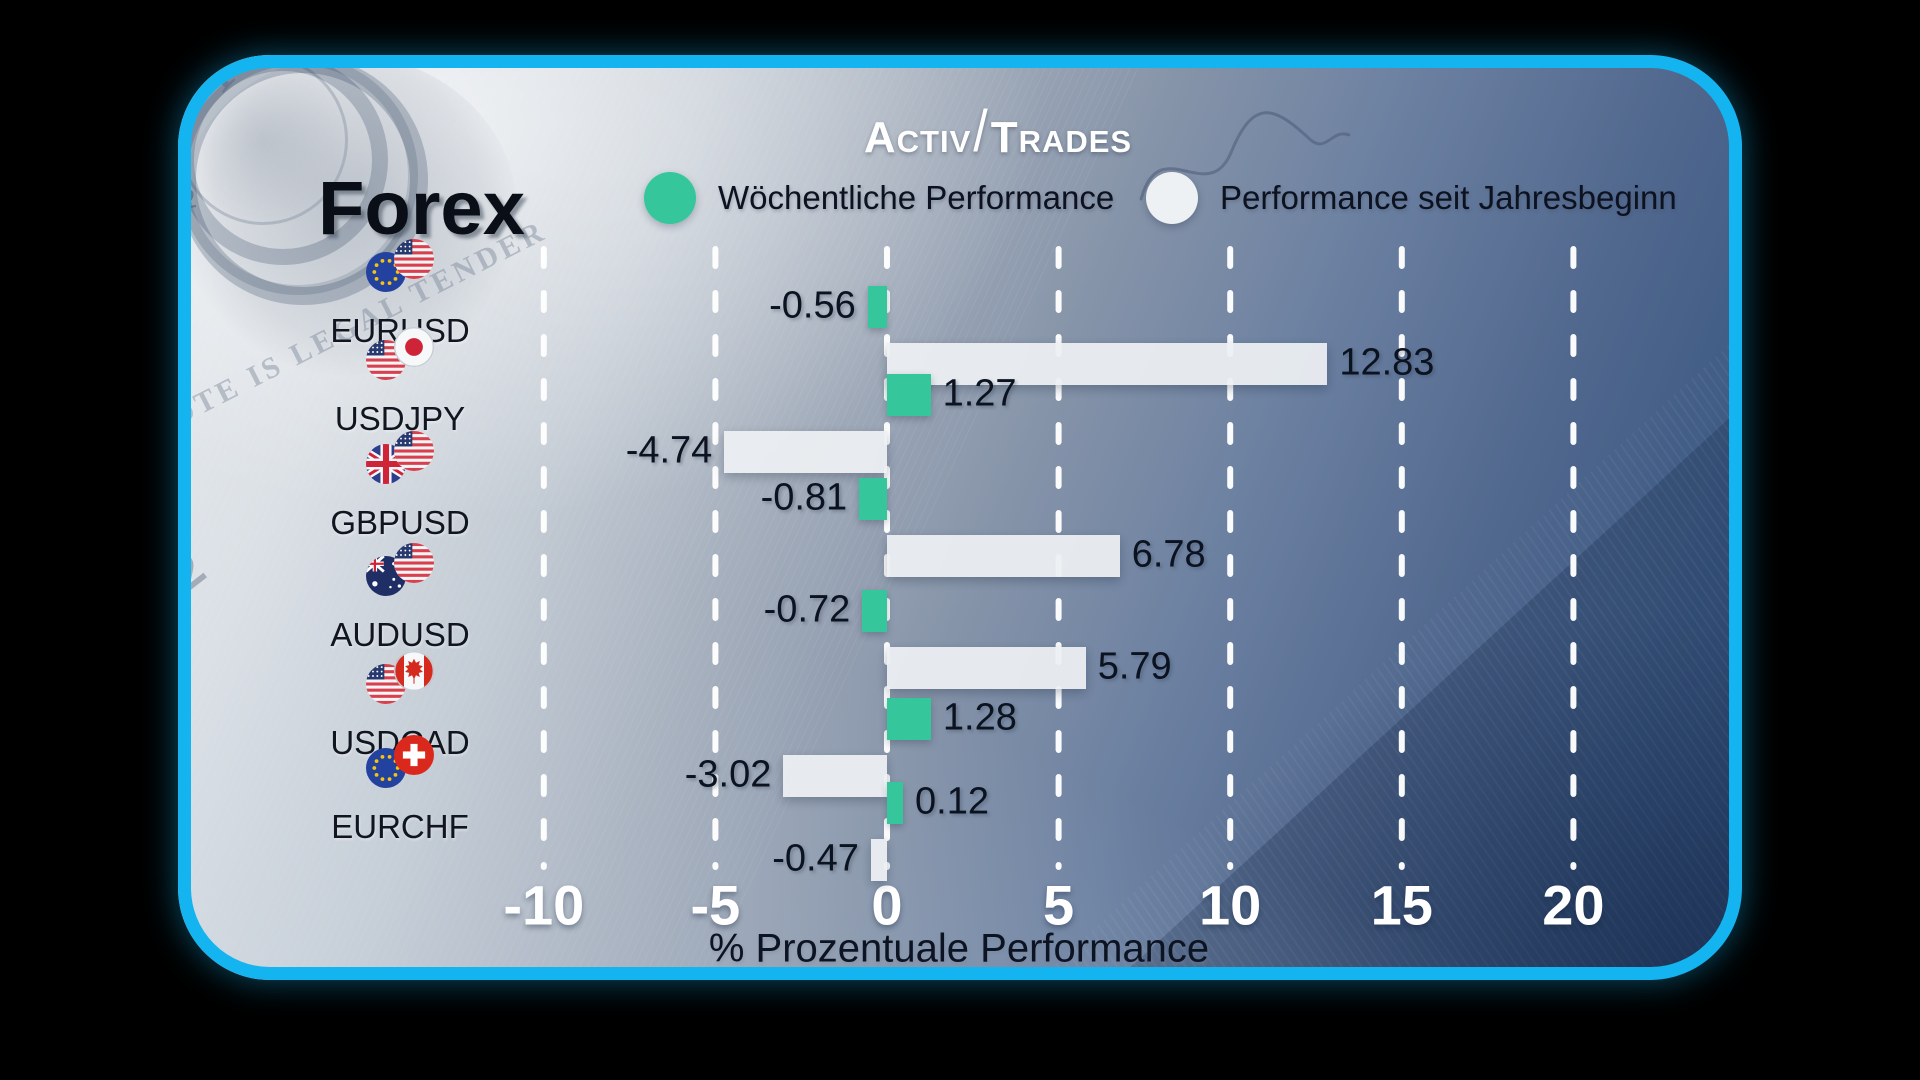 This screenshot has width=1920, height=1080. Describe the element at coordinates (728, 774) in the screenshot. I see `value-label-ytd-USDCAD: -3.02` at that location.